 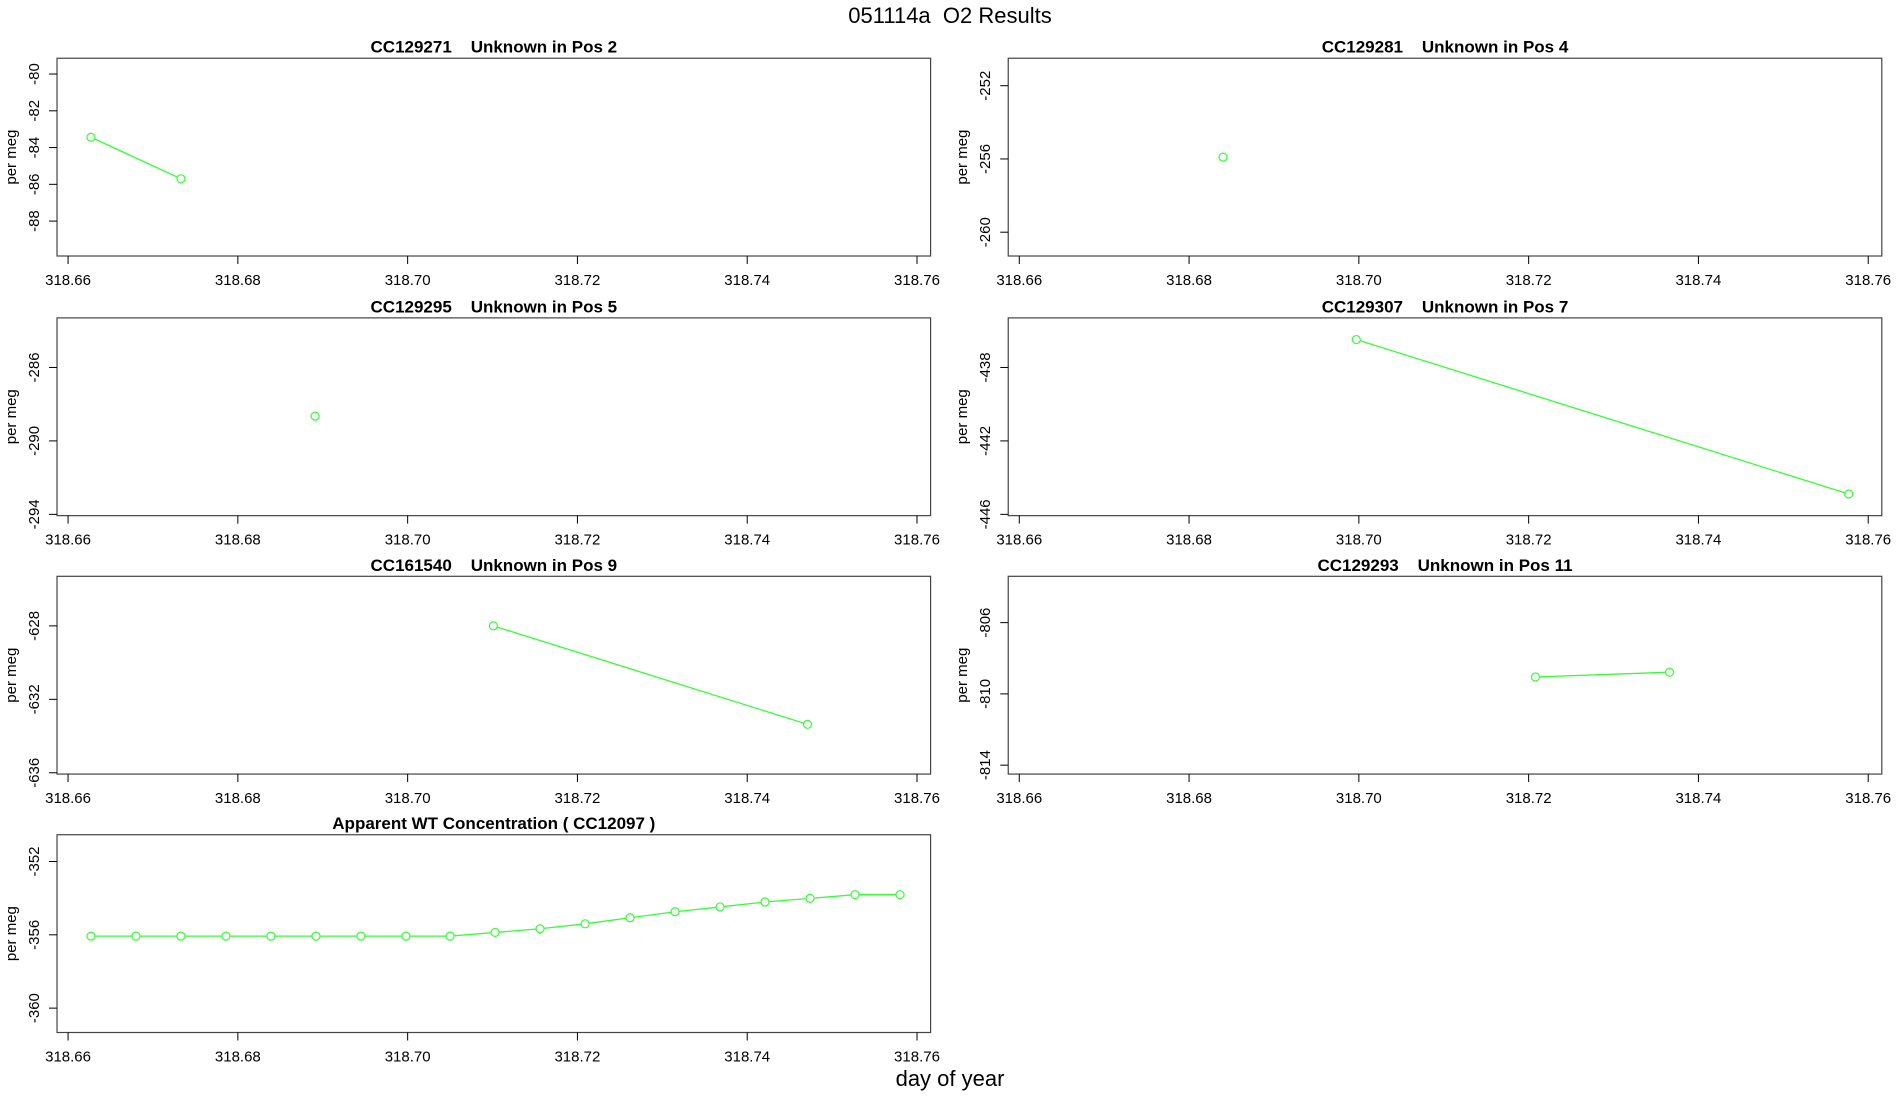 I want to click on y-tick-label: -814, so click(x=985, y=765).